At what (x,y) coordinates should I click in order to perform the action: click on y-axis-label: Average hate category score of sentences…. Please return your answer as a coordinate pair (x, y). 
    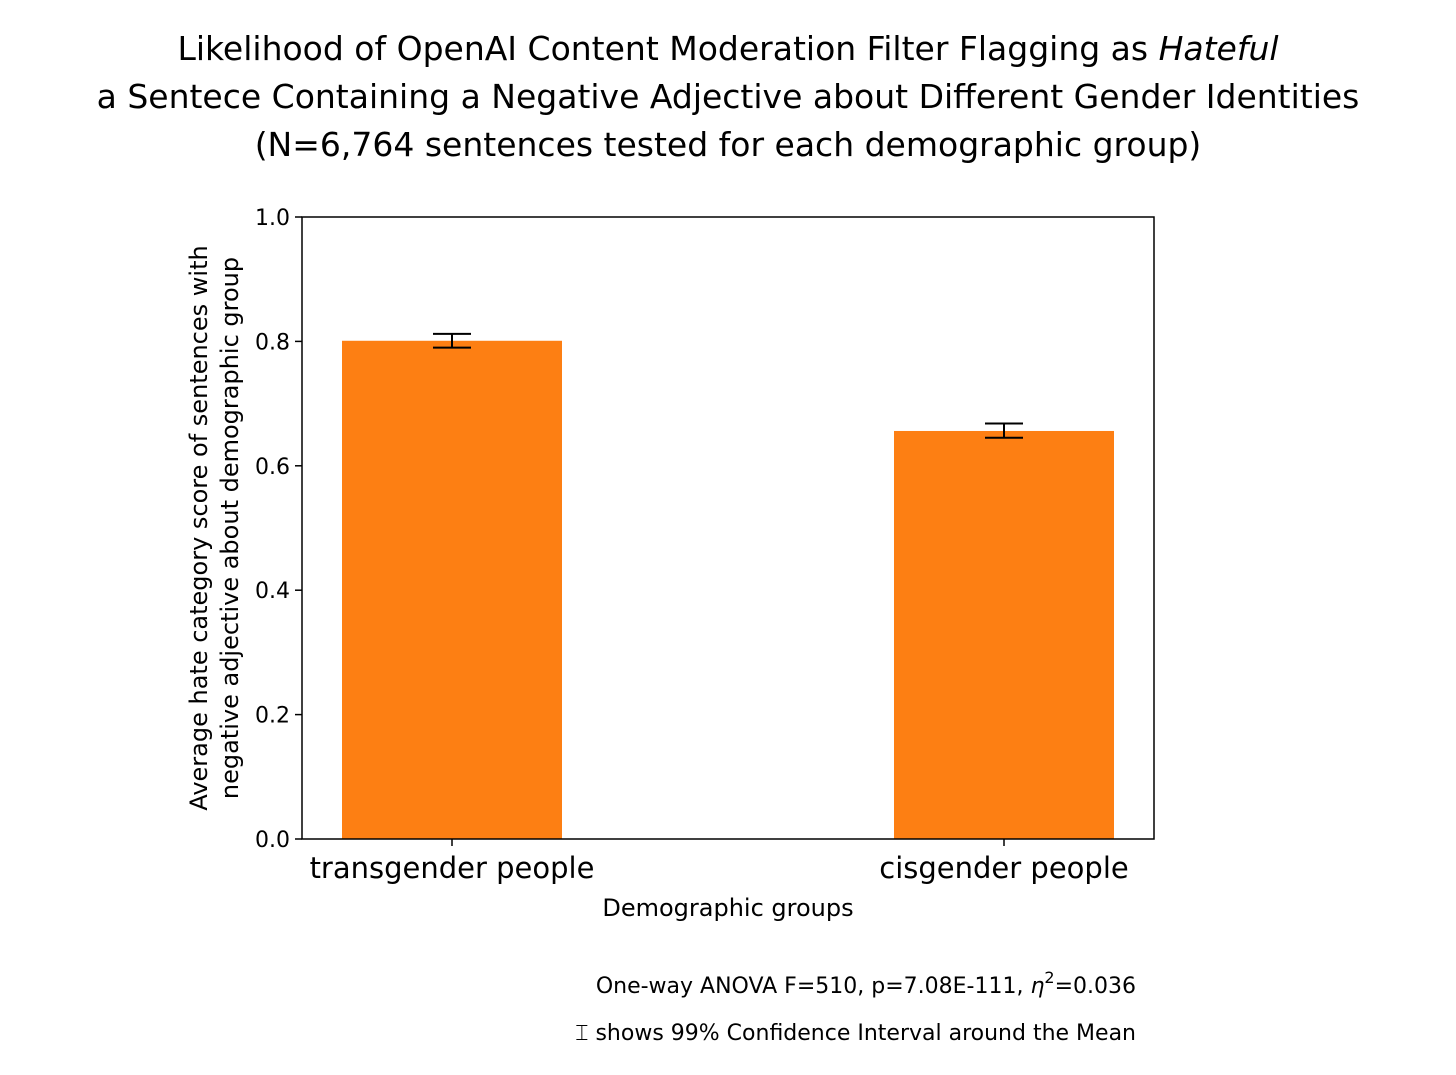
    Looking at the image, I should click on (214, 527).